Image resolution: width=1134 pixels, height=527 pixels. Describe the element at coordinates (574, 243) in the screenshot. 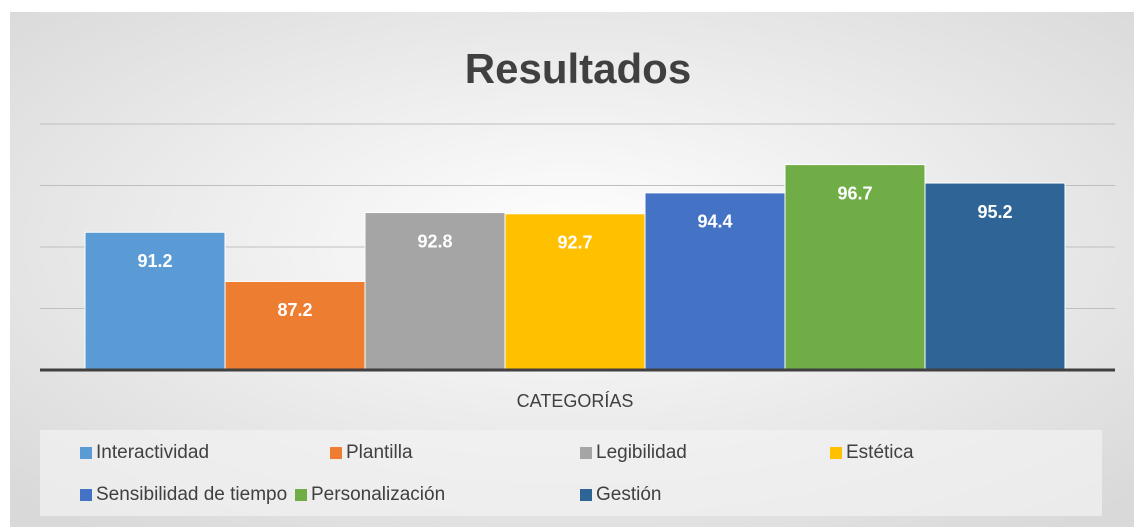

I see `data-label: 92.7` at that location.